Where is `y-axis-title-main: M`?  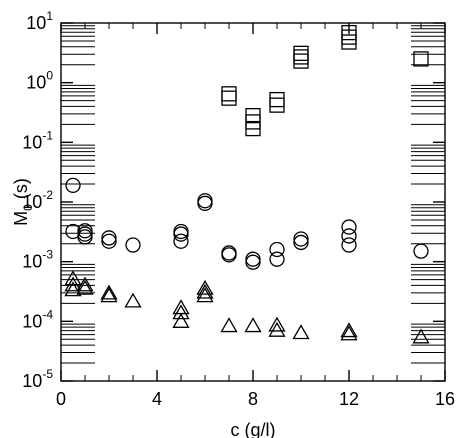
y-axis-title-main: M is located at coordinates (21, 218).